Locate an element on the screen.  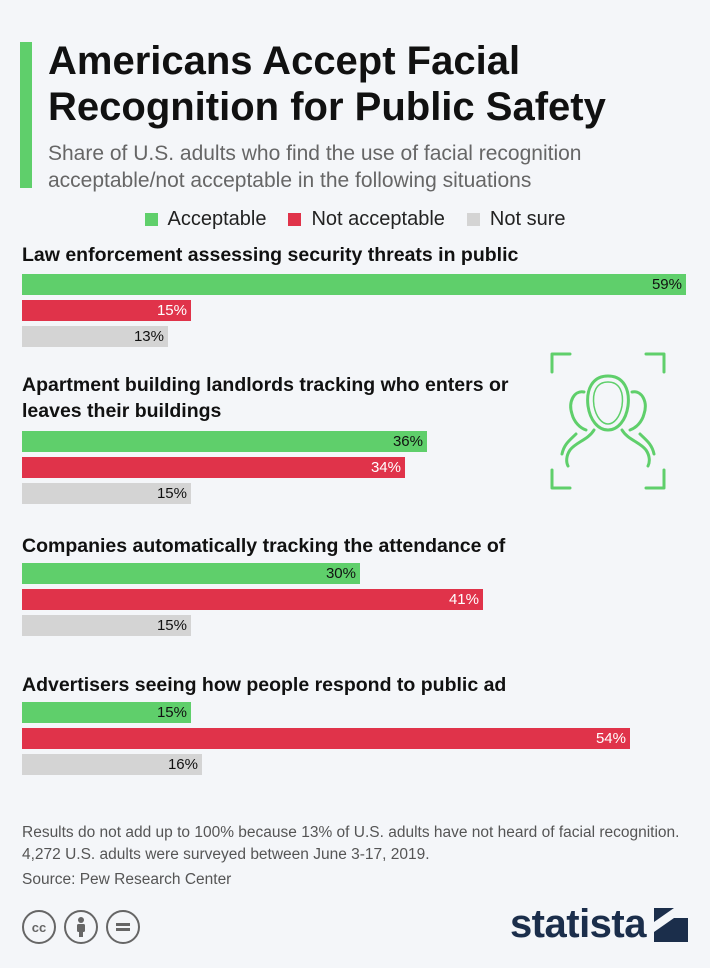
license-icons: cc is located at coordinates (81, 927).